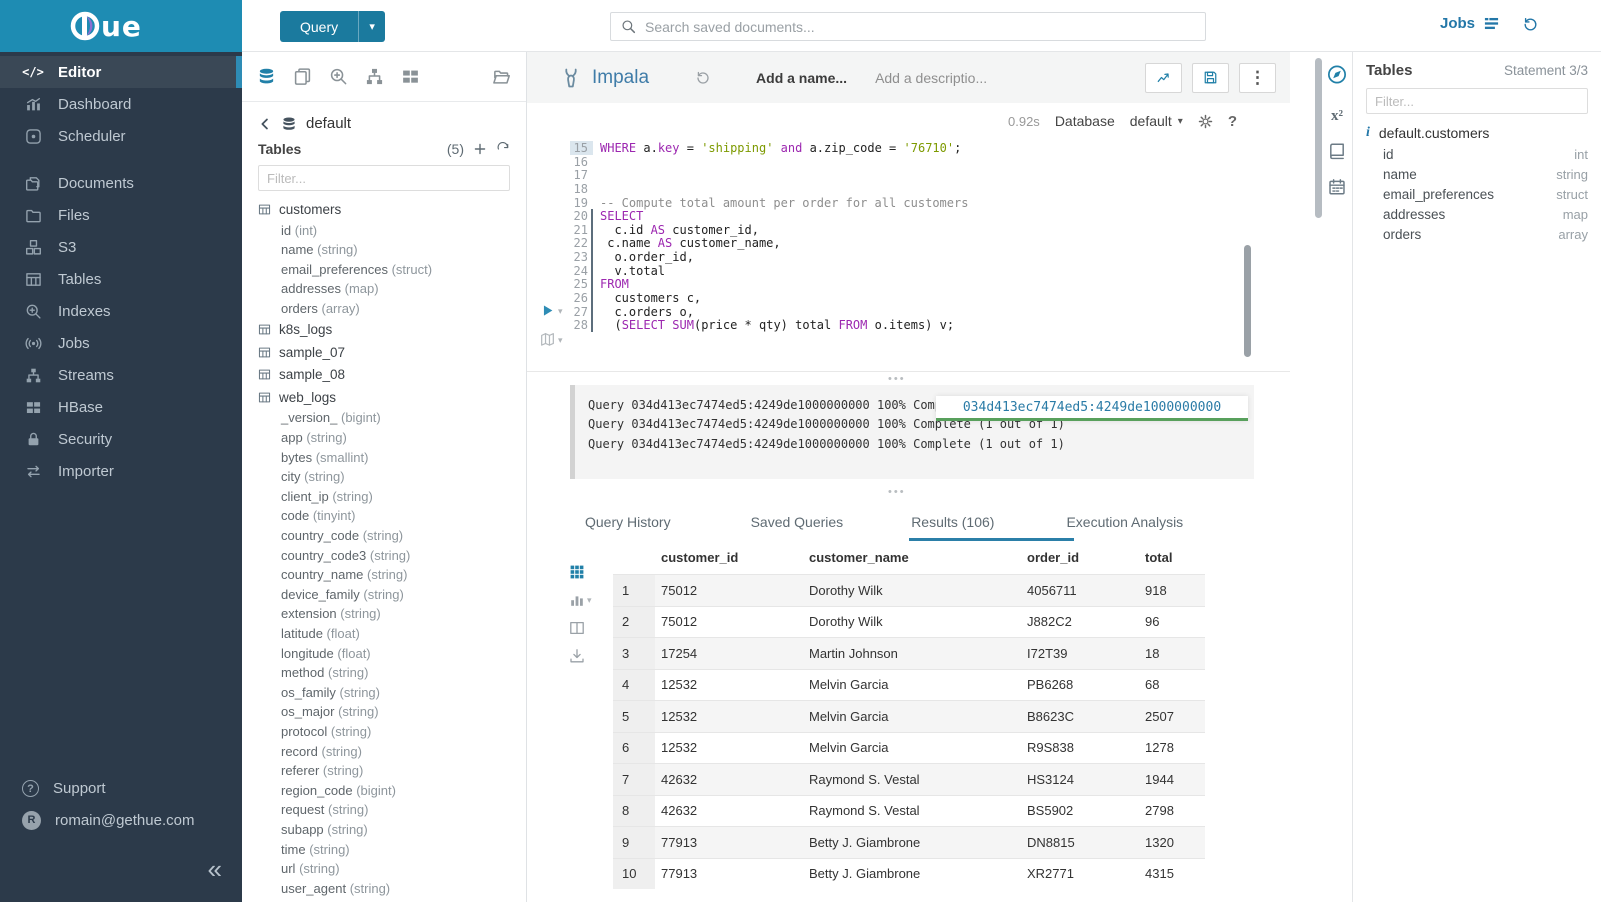 This screenshot has height=902, width=1601. What do you see at coordinates (621, 77) in the screenshot?
I see `engine-title: Impala` at bounding box center [621, 77].